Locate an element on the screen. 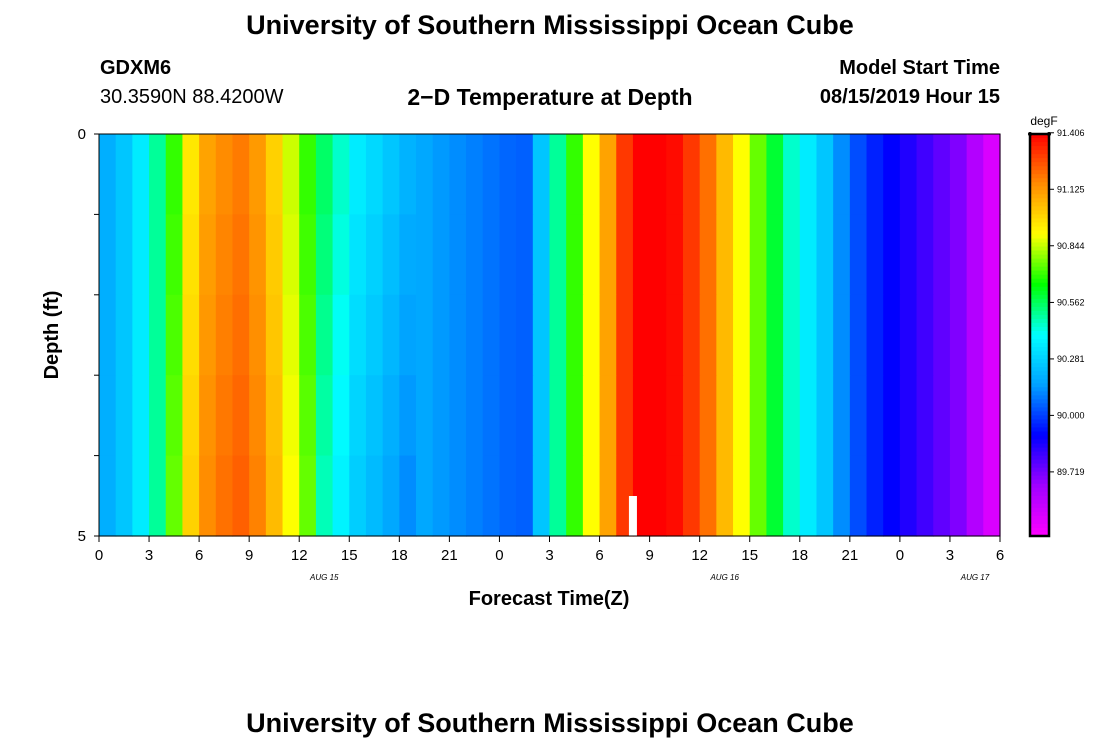  colorbar-tick-label: 90.281 is located at coordinates (1071, 359).